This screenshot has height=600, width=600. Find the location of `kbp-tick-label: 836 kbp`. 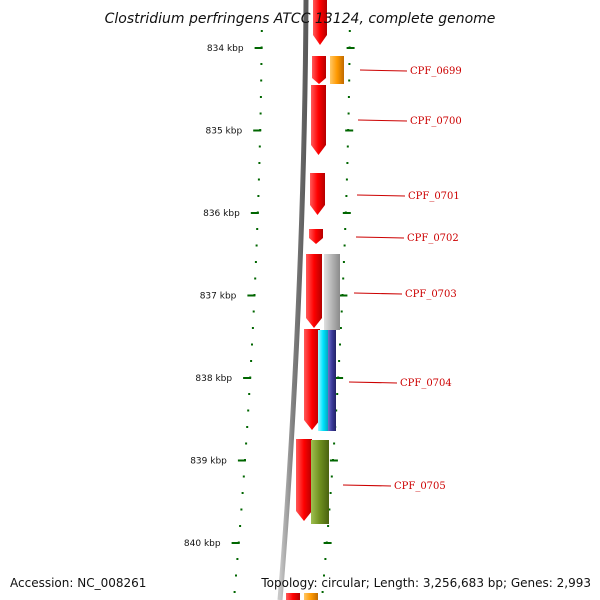

kbp-tick-label: 836 kbp is located at coordinates (221, 214).